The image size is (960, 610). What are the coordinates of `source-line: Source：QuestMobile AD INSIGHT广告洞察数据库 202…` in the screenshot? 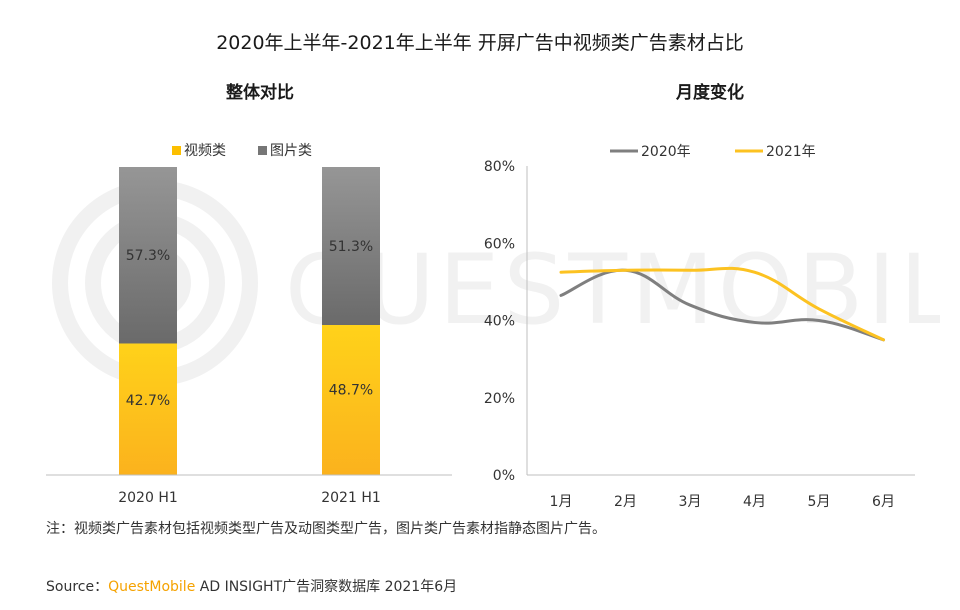 It's located at (251, 586).